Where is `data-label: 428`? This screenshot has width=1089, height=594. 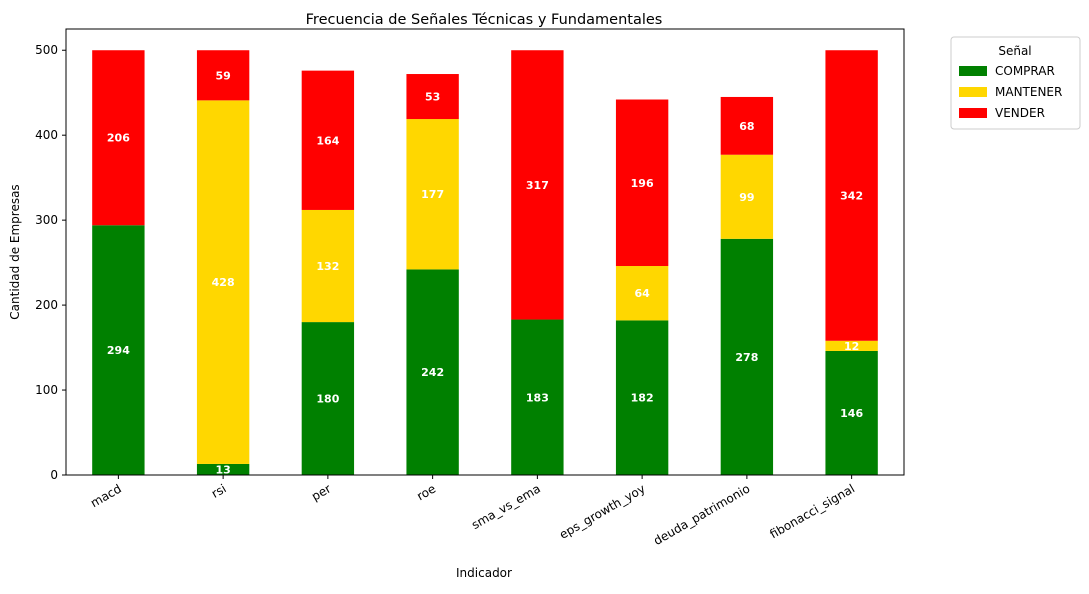
data-label: 428 is located at coordinates (223, 282).